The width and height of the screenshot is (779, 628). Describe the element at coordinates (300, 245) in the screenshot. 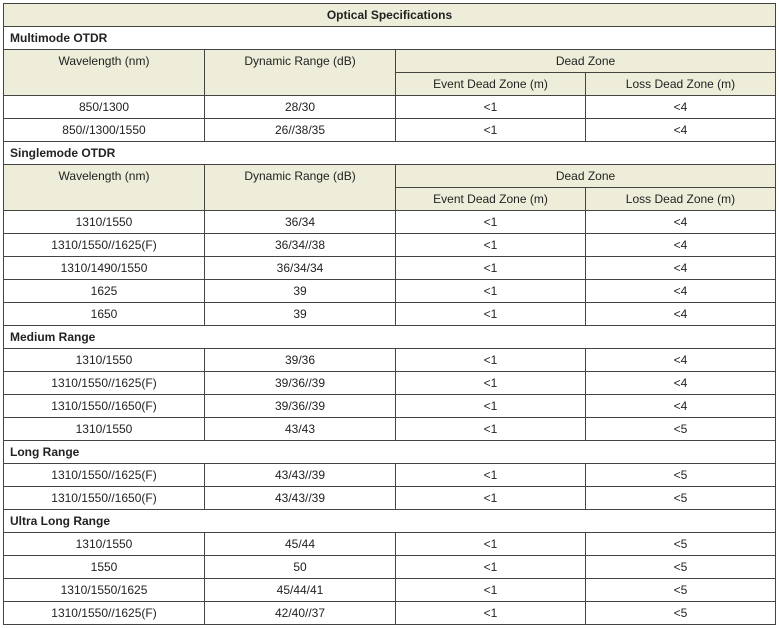

I see `data-cell: 36/34//38` at that location.